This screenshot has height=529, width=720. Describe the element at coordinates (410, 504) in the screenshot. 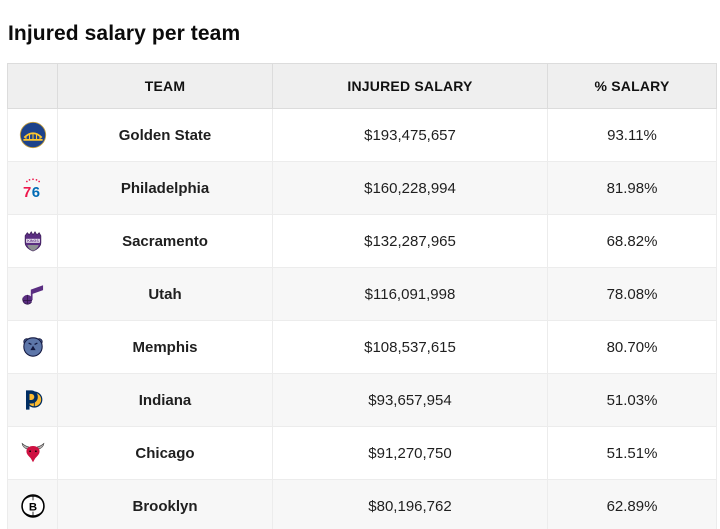

I see `injured-salary-value: $80,196,762` at that location.